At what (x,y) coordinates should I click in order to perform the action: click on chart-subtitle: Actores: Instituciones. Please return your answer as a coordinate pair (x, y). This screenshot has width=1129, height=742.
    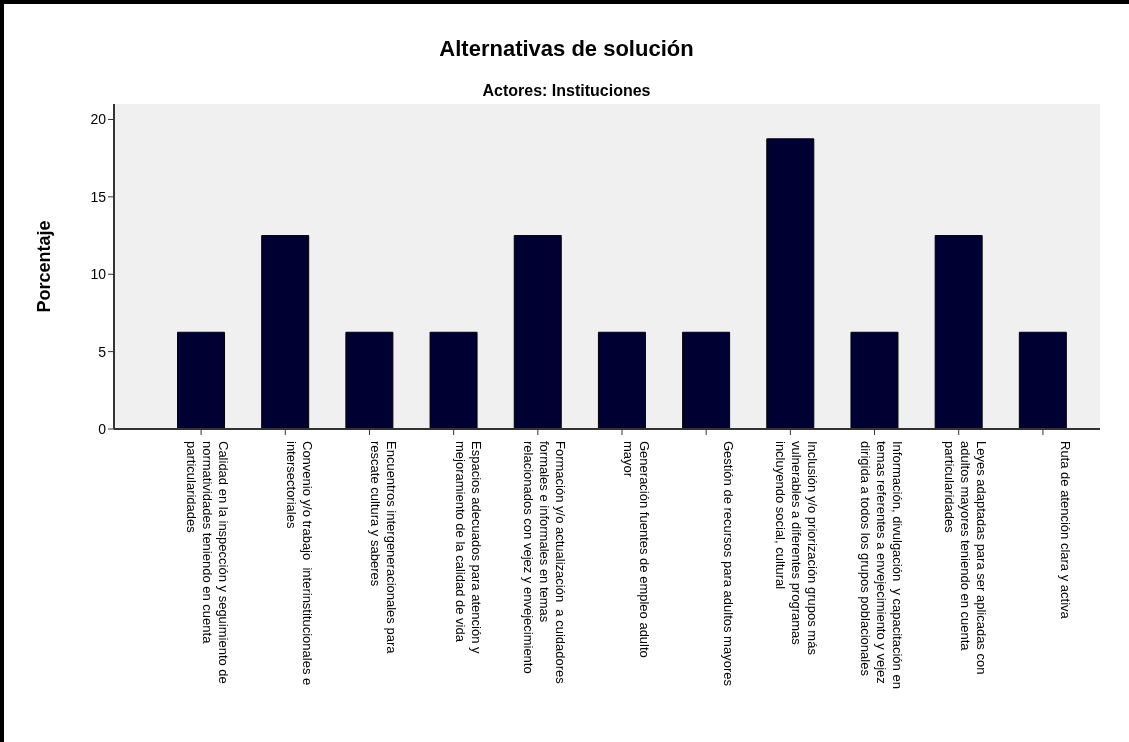
    Looking at the image, I should click on (566, 91).